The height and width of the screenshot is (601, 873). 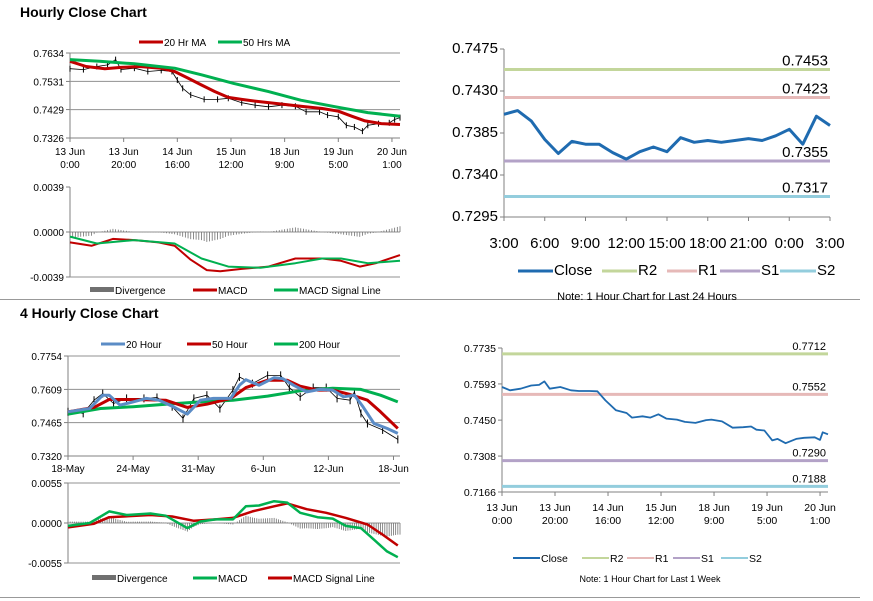 I want to click on chart-note: Note: 1 Hour Chart for Last 1 Week, so click(x=650, y=579).